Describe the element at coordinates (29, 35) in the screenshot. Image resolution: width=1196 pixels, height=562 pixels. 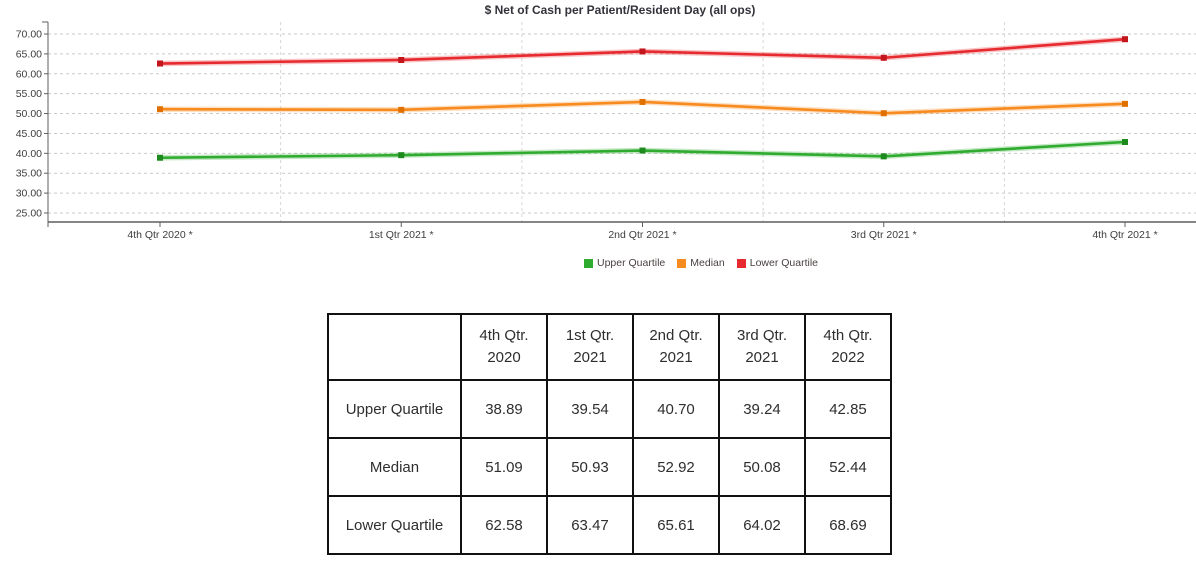
I see `y-tick-label: 70.00` at that location.